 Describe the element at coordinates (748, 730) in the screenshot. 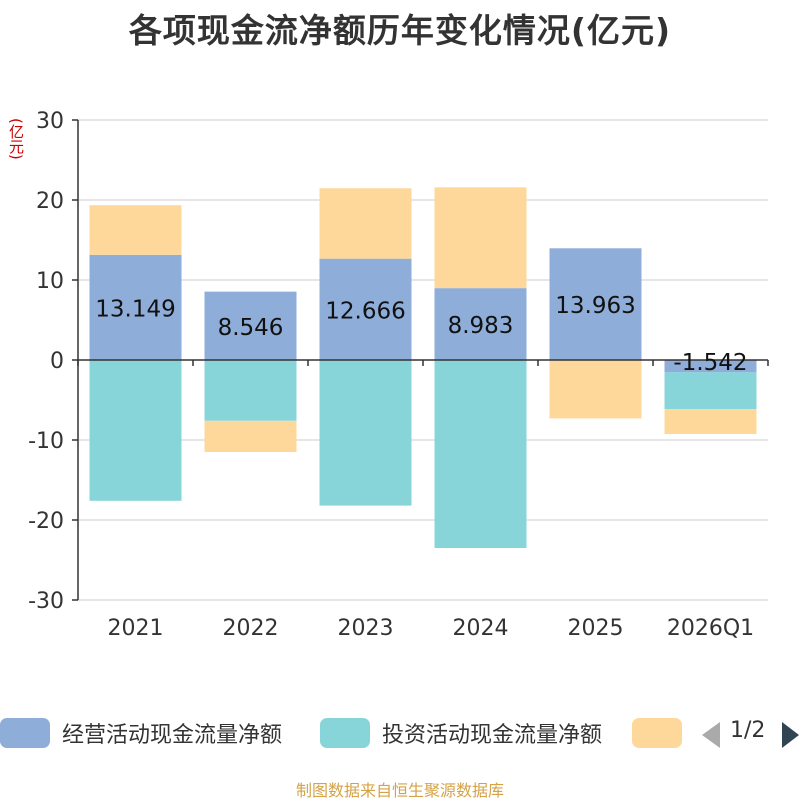

I see `legend-page-indicator: 1/2` at that location.